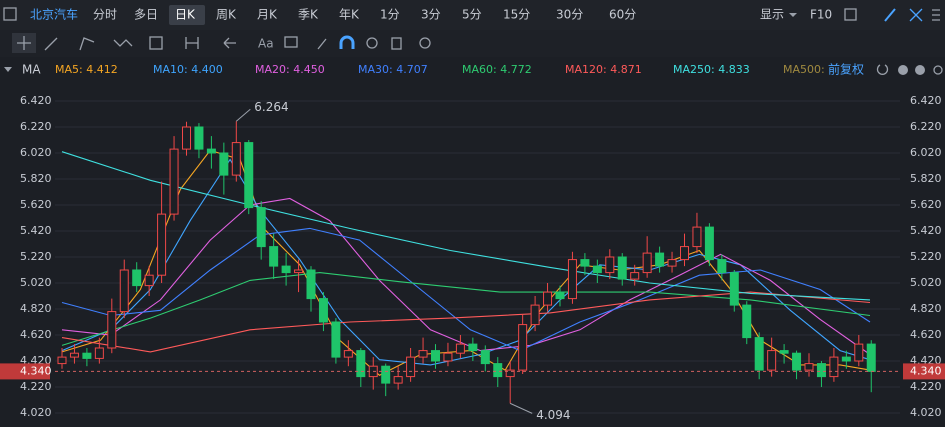 This screenshot has width=945, height=427. I want to click on legend-name: MA60:, so click(479, 69).